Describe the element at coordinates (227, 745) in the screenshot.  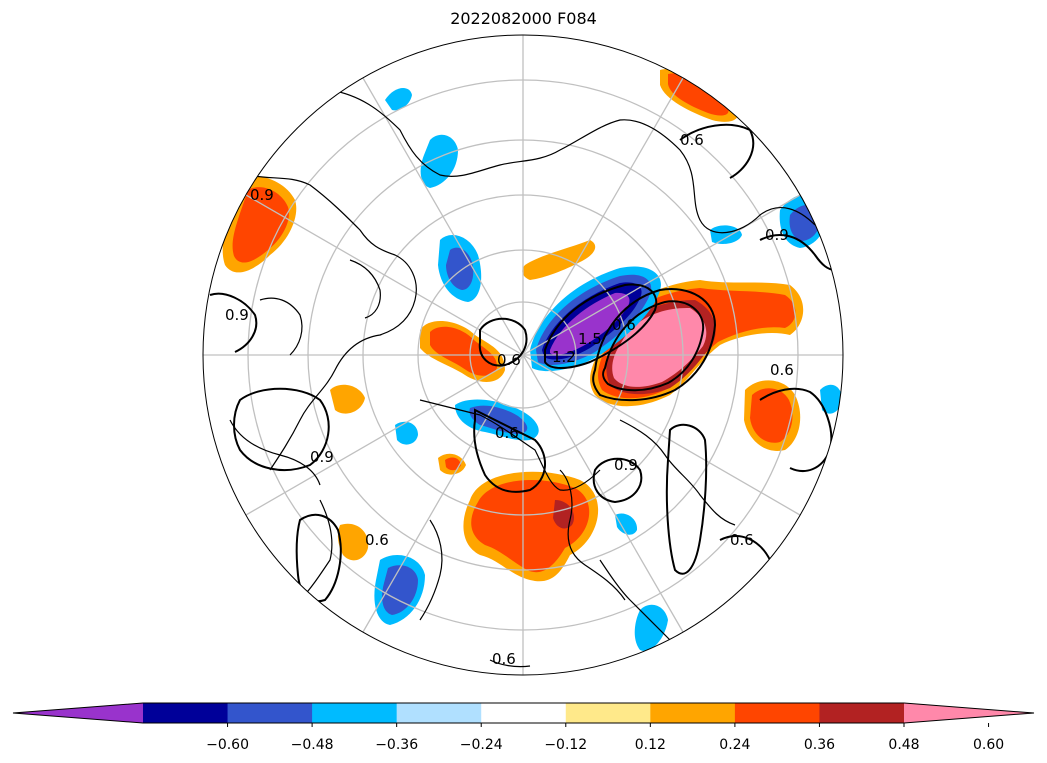
I see `colorbar-tick-label: −0.60` at that location.